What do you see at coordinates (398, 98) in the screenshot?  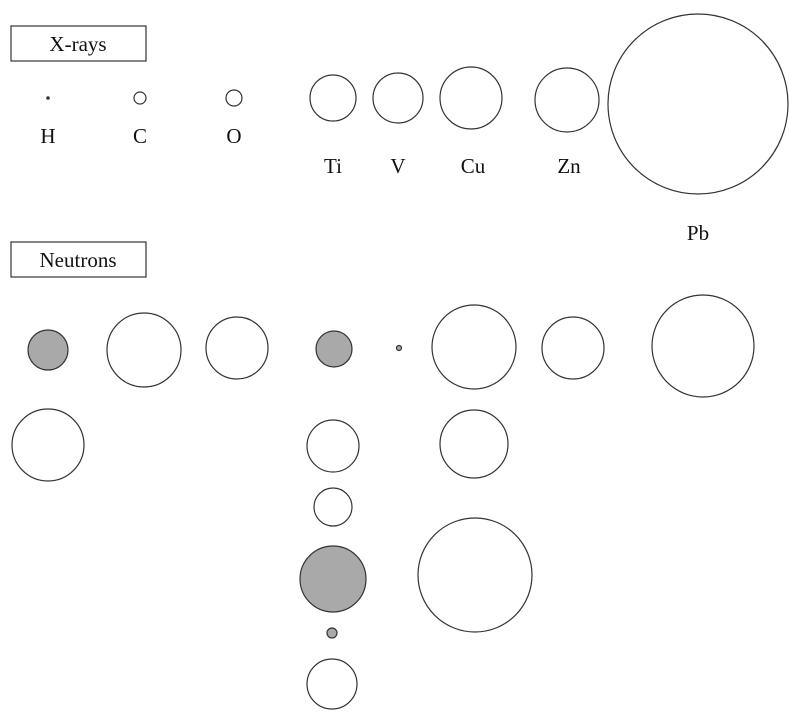 I see `xray-circle-V` at bounding box center [398, 98].